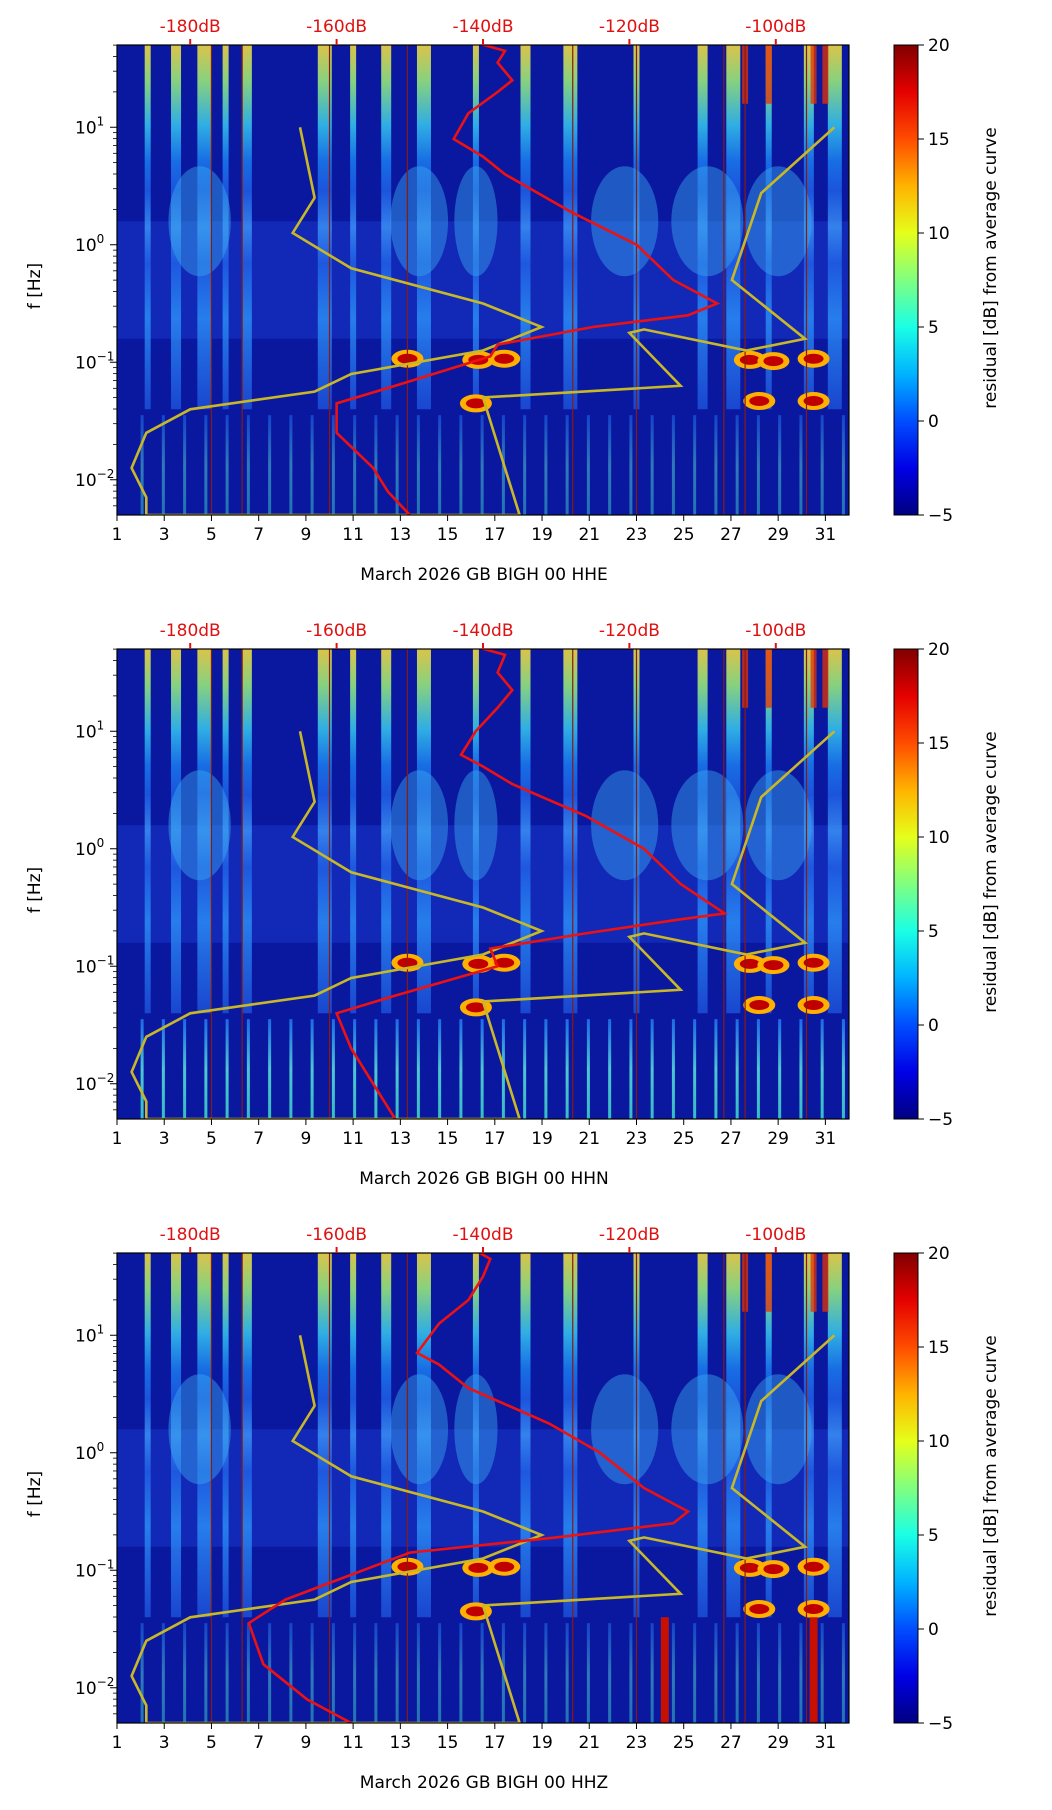 The height and width of the screenshot is (1810, 1052). I want to click on x-tick-label: 19, so click(542, 1139).